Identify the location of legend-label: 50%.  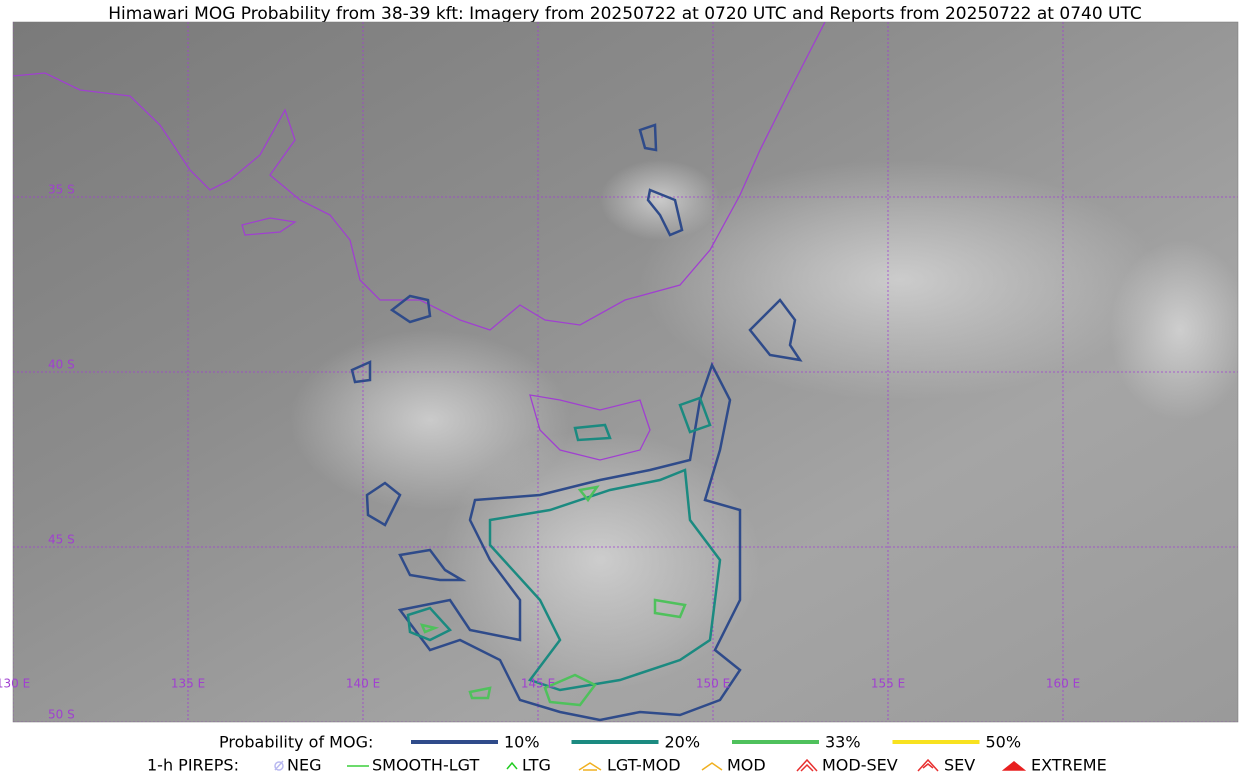
(1004, 742).